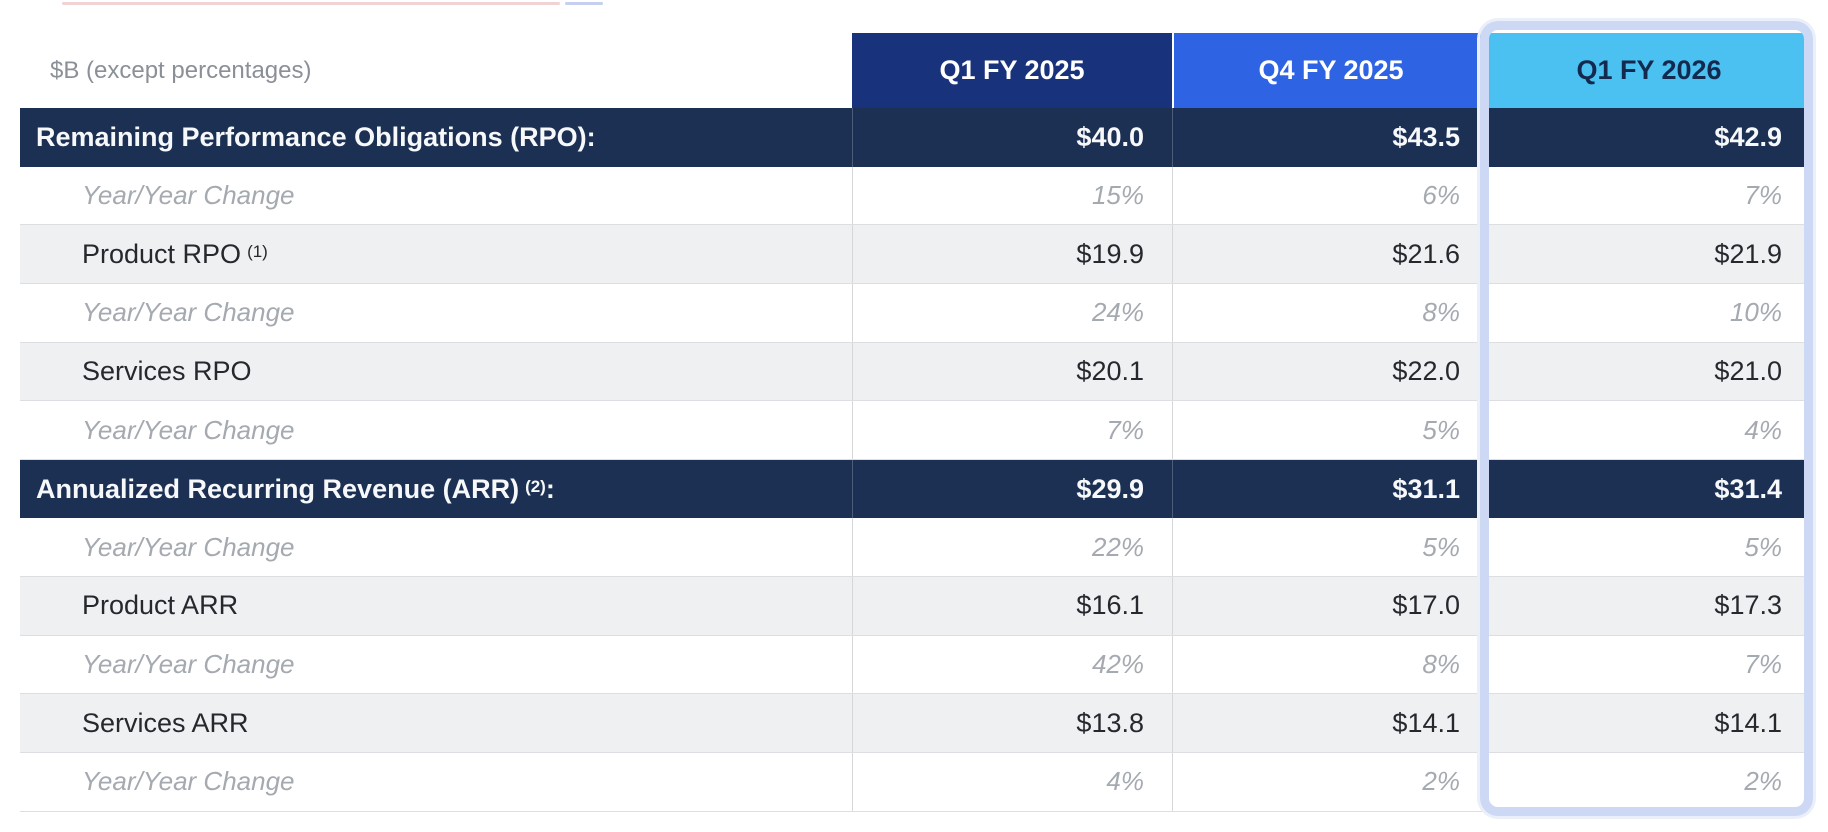  I want to click on cell-value: 15%, so click(1012, 195).